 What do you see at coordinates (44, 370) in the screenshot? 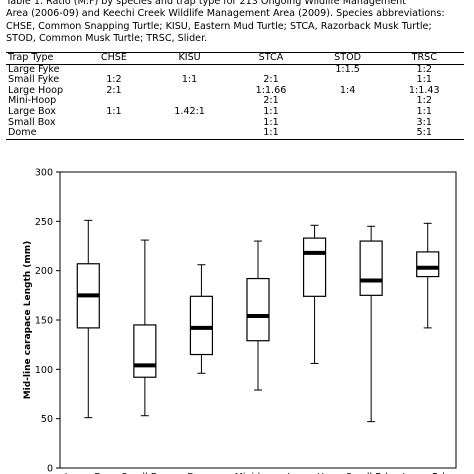
I see `y-tick-label: 100` at bounding box center [44, 370].